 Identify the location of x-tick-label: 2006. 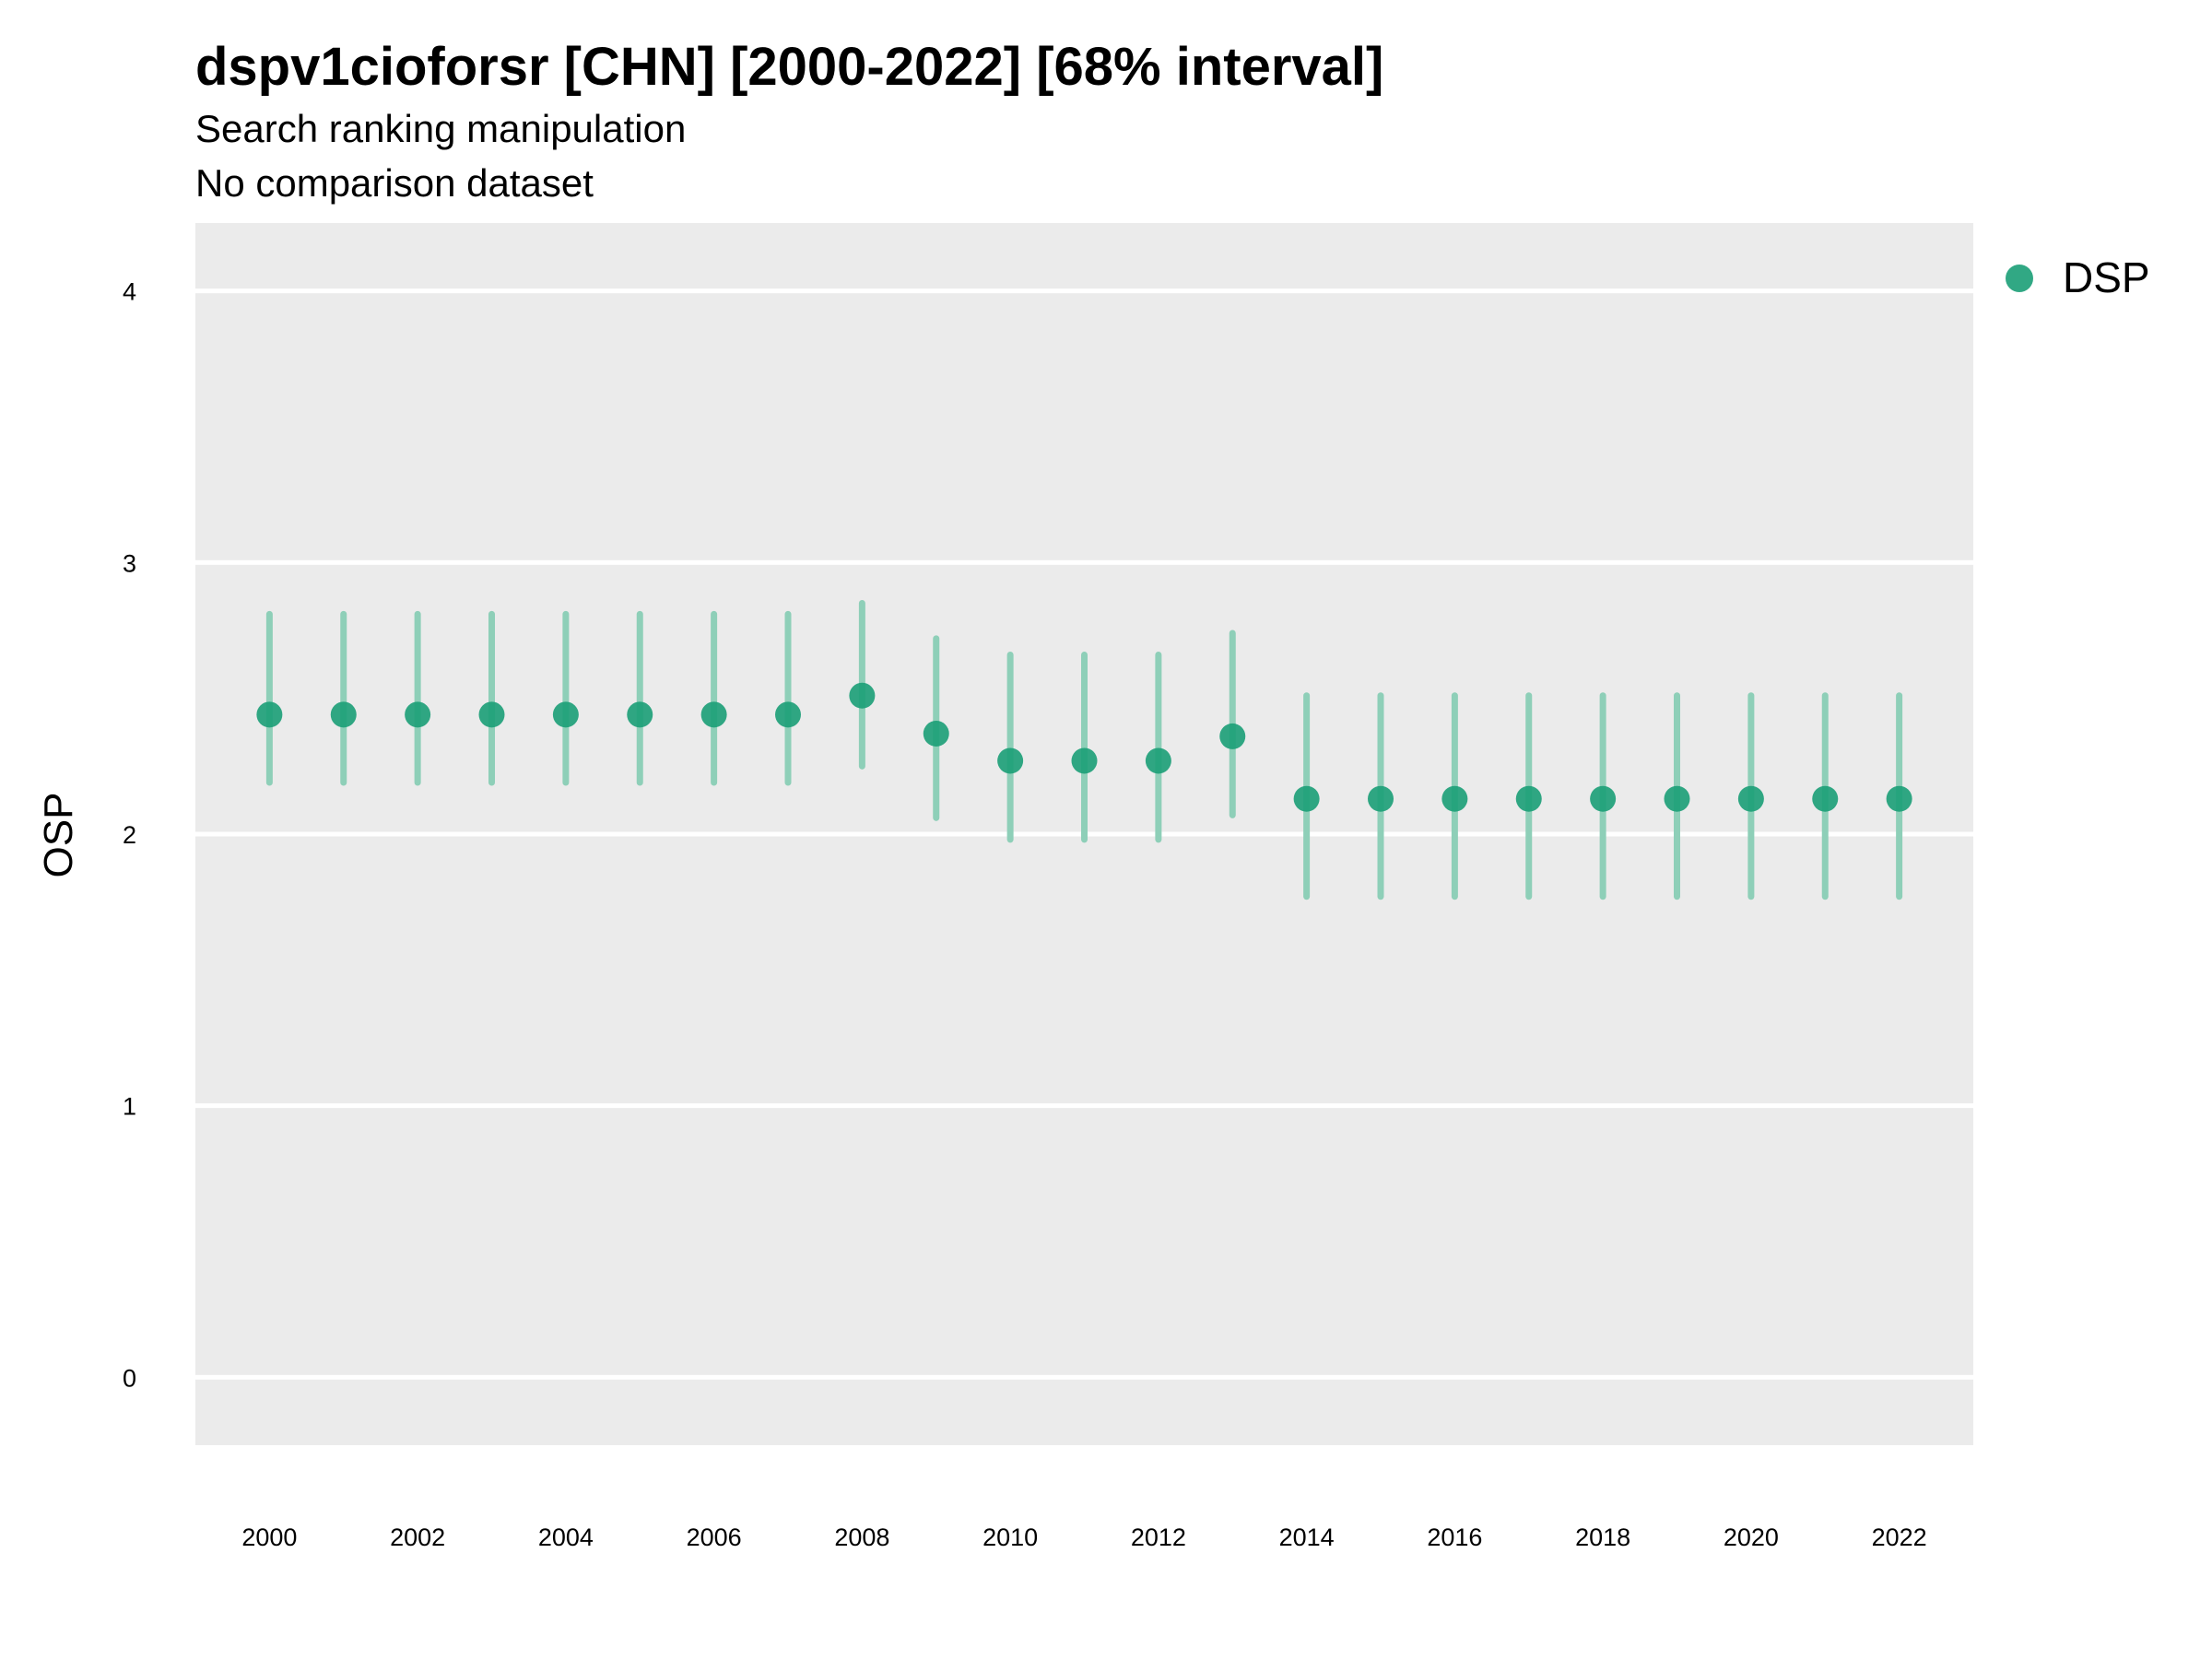
(714, 1537).